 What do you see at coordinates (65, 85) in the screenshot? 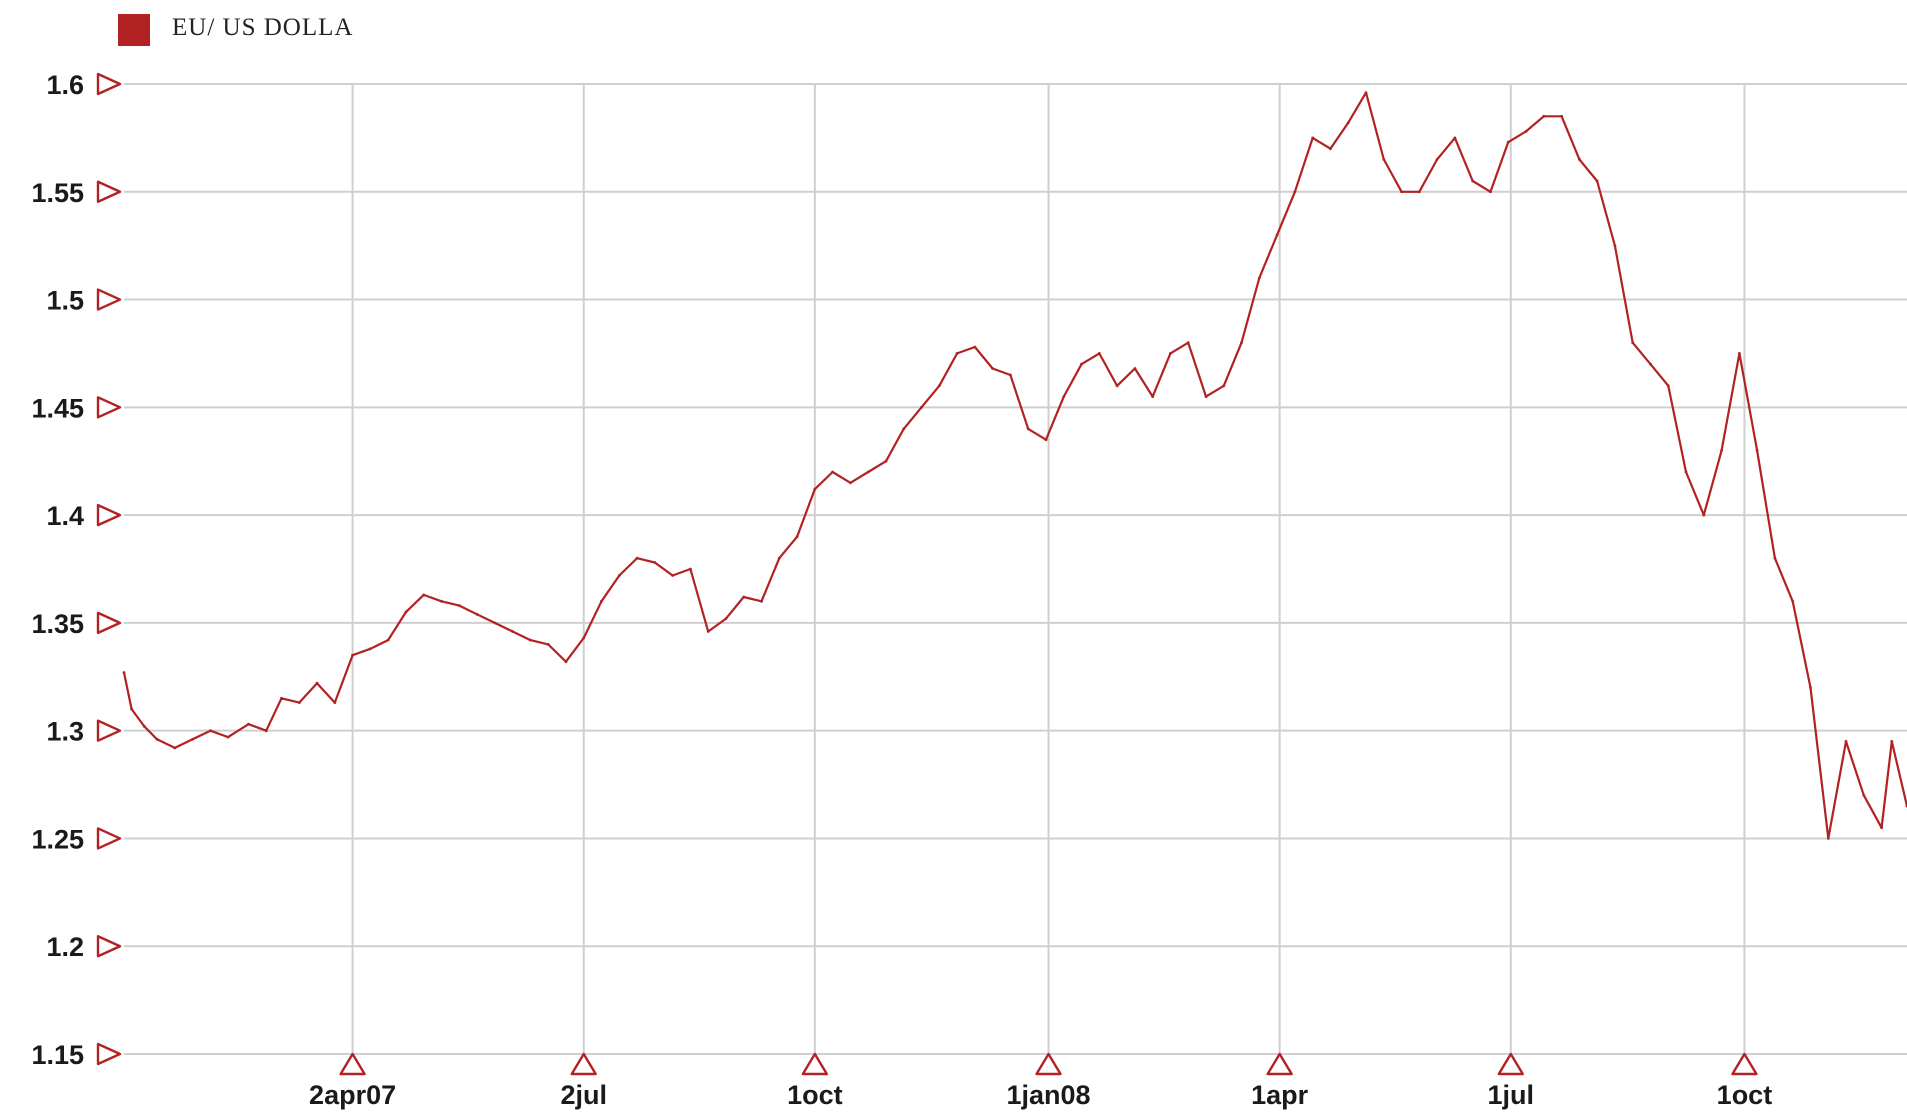
I see `y-tick-label: 1.6` at bounding box center [65, 85].